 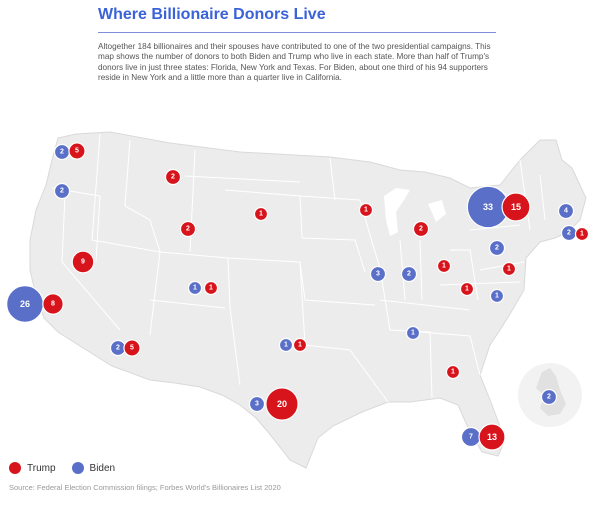 What do you see at coordinates (15, 468) in the screenshot?
I see `legend-trump-swatch` at bounding box center [15, 468].